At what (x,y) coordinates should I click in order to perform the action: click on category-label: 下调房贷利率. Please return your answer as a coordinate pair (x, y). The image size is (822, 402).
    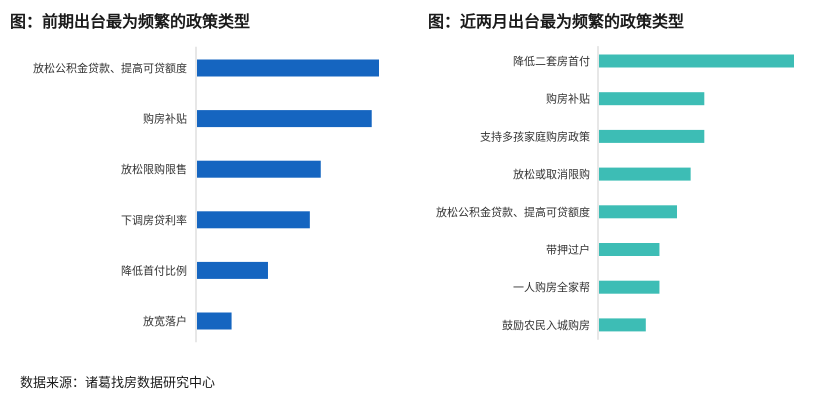
    Looking at the image, I should click on (154, 220).